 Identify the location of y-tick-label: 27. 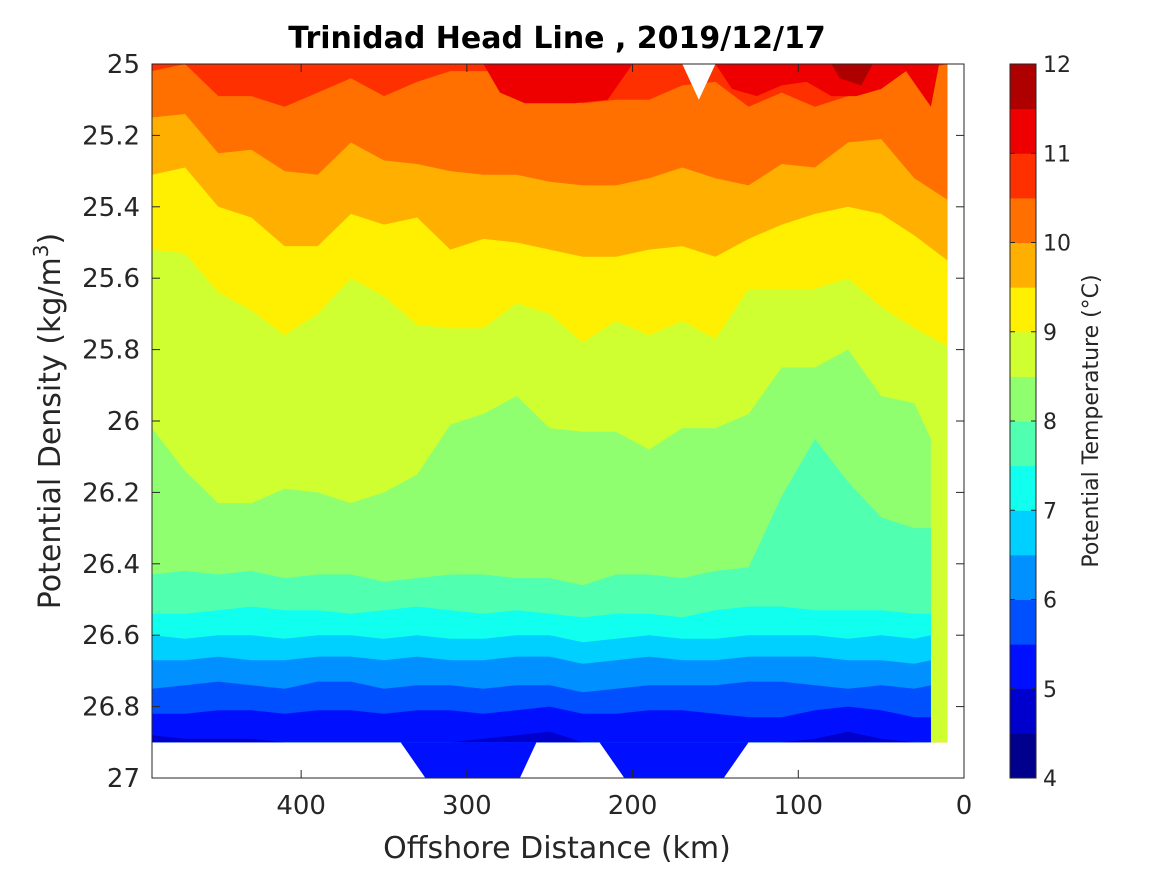
(123, 779).